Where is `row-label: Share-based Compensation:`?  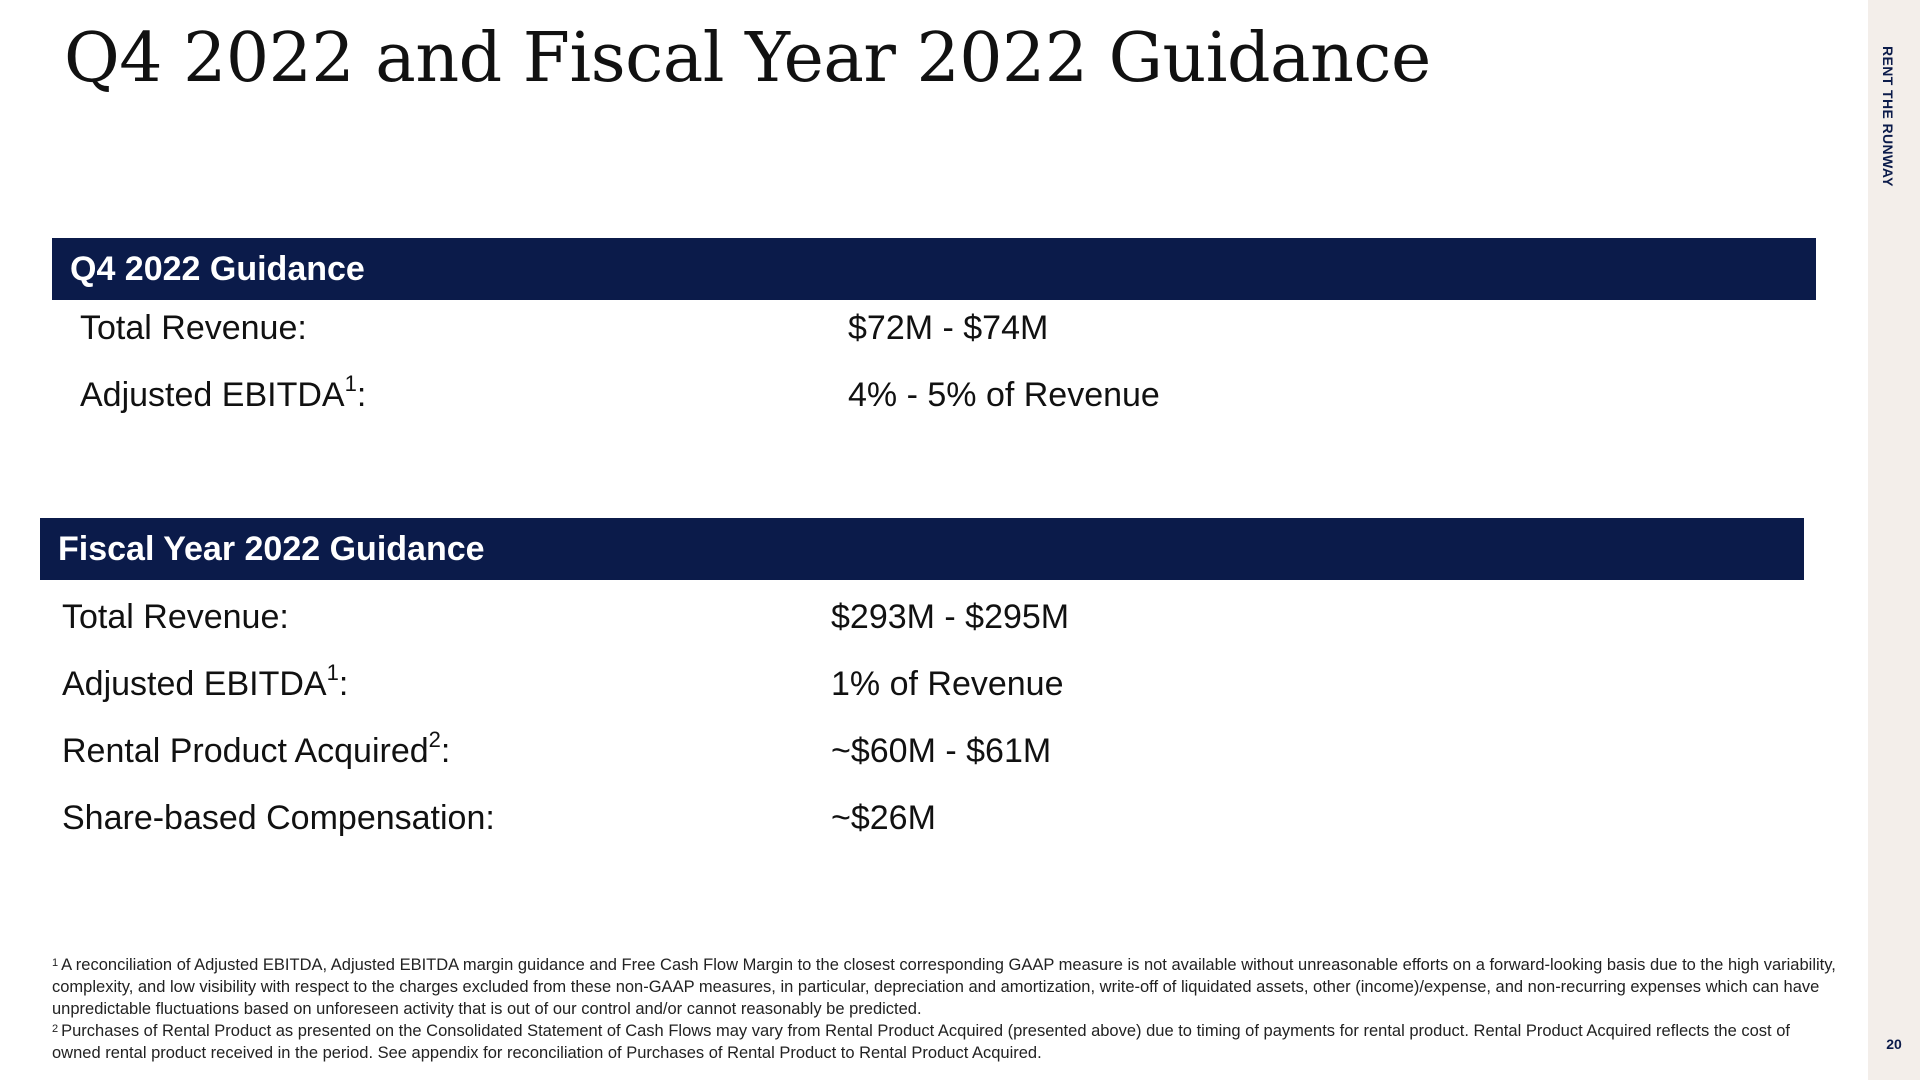 row-label: Share-based Compensation: is located at coordinates (278, 818).